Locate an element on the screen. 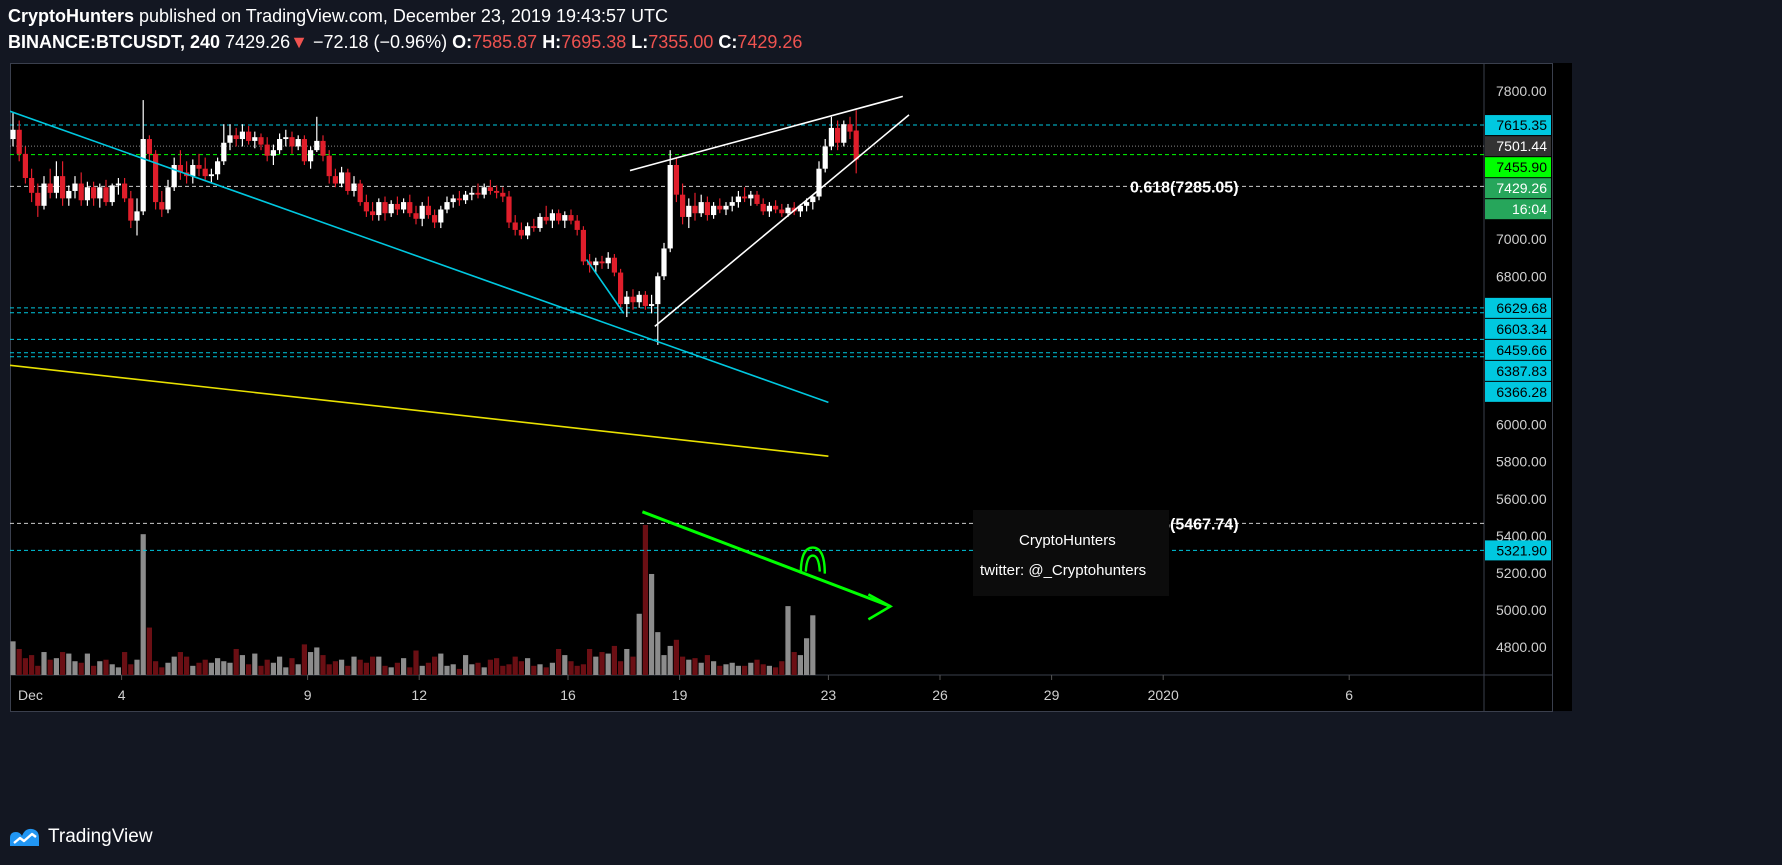  price-label-text: 16:04 is located at coordinates (1529, 209).